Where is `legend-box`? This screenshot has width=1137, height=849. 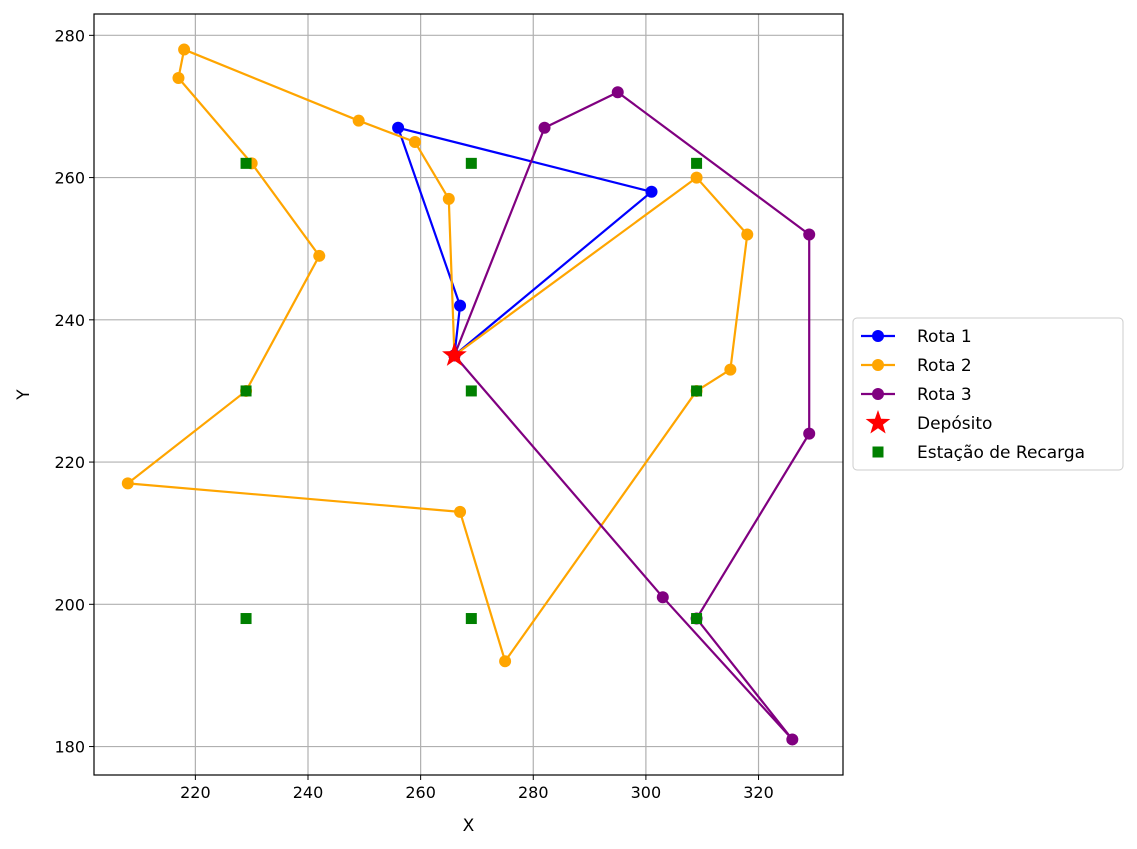
legend-box is located at coordinates (988, 394).